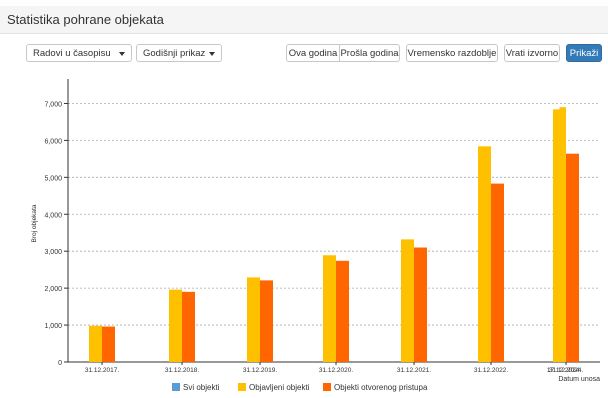 The image size is (608, 398). I want to click on reset-button: Vrati izvorno, so click(532, 53).